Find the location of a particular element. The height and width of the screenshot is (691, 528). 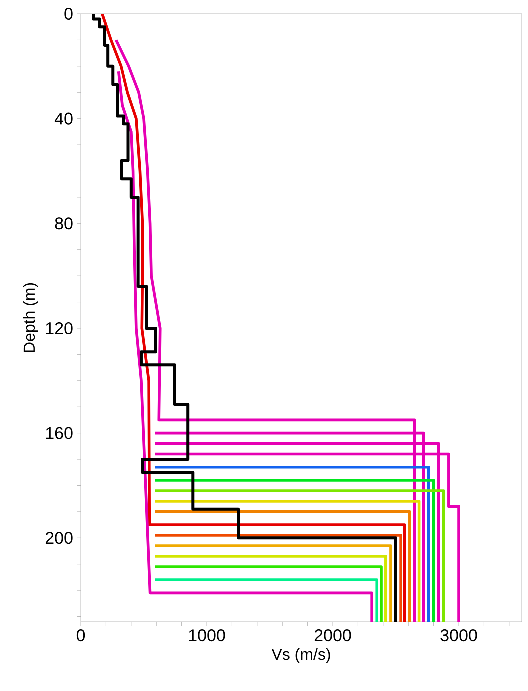

x-tick-label: 0 is located at coordinates (81, 636).